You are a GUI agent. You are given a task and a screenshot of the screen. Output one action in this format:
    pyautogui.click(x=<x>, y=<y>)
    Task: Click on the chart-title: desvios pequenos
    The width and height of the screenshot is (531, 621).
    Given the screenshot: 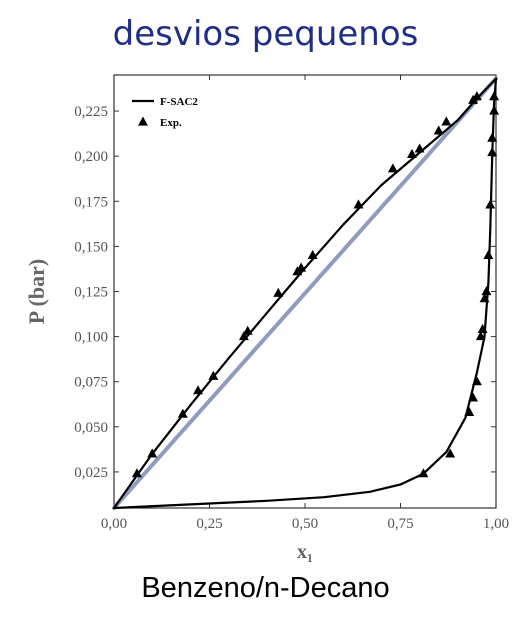 What is the action you would take?
    pyautogui.click(x=265, y=34)
    